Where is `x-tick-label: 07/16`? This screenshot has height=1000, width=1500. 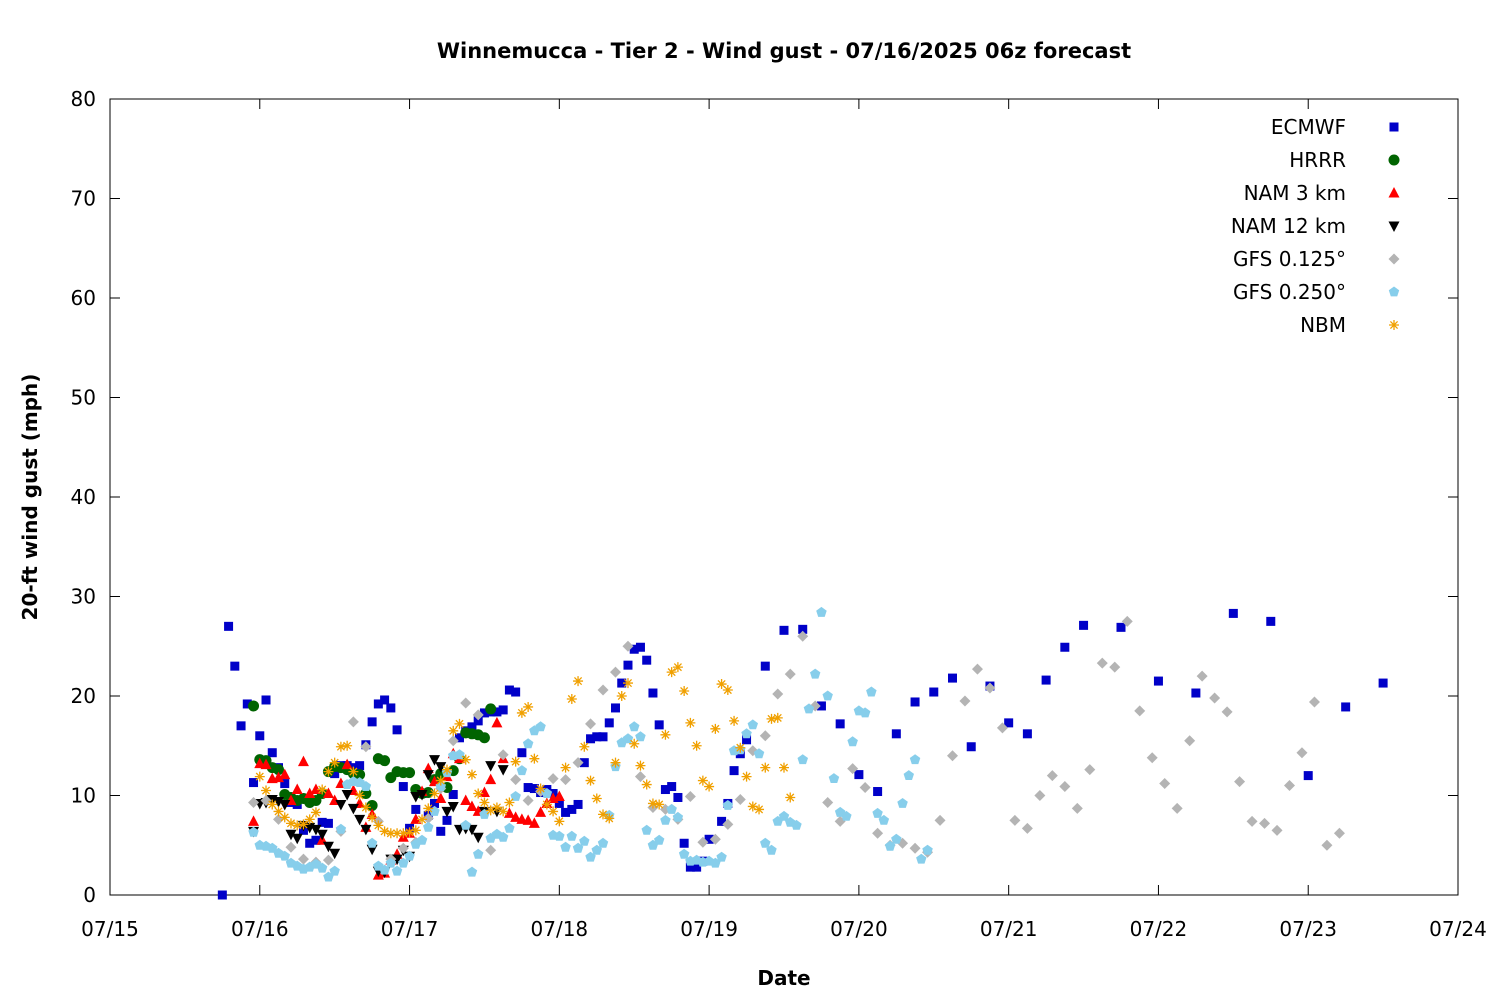
x-tick-label: 07/16 is located at coordinates (260, 929).